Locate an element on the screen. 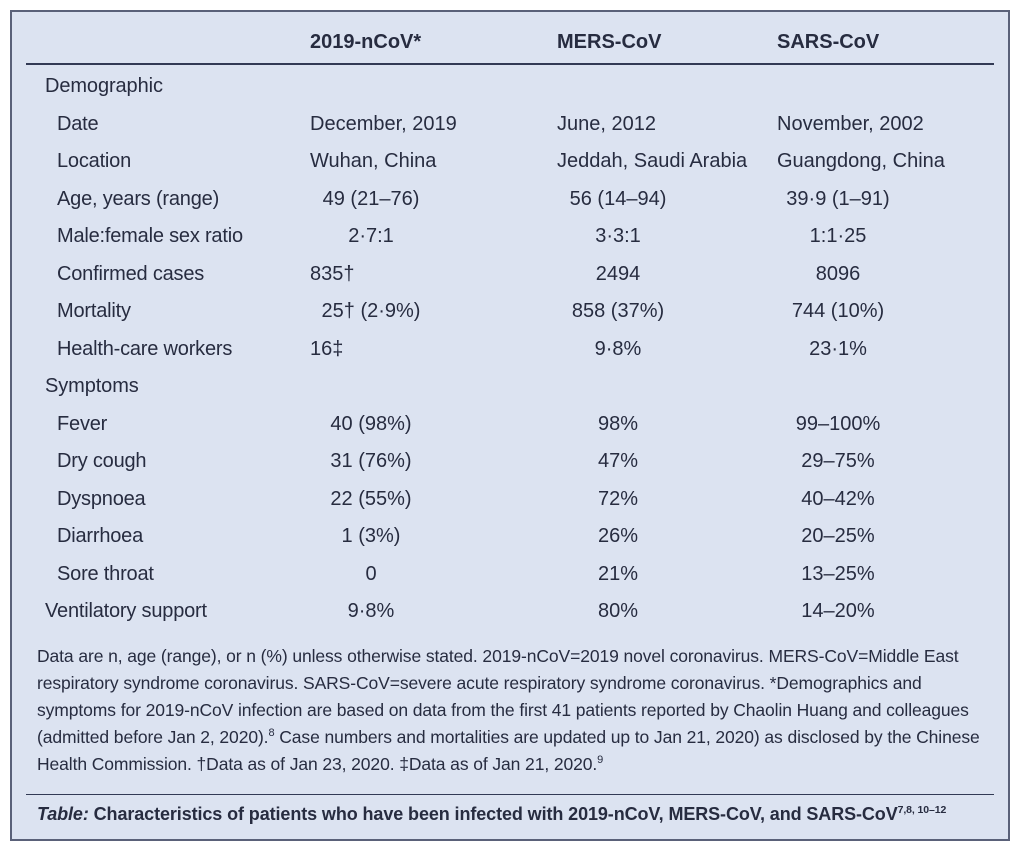 This screenshot has height=855, width=1024. value-2019ncov: 2·7:1 is located at coordinates (371, 236).